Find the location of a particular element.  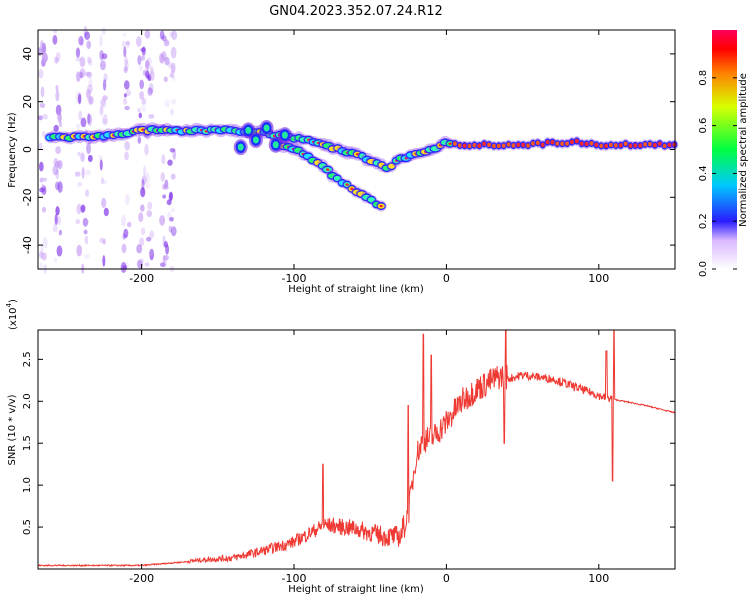

x-tick-label: -100 is located at coordinates (294, 278).